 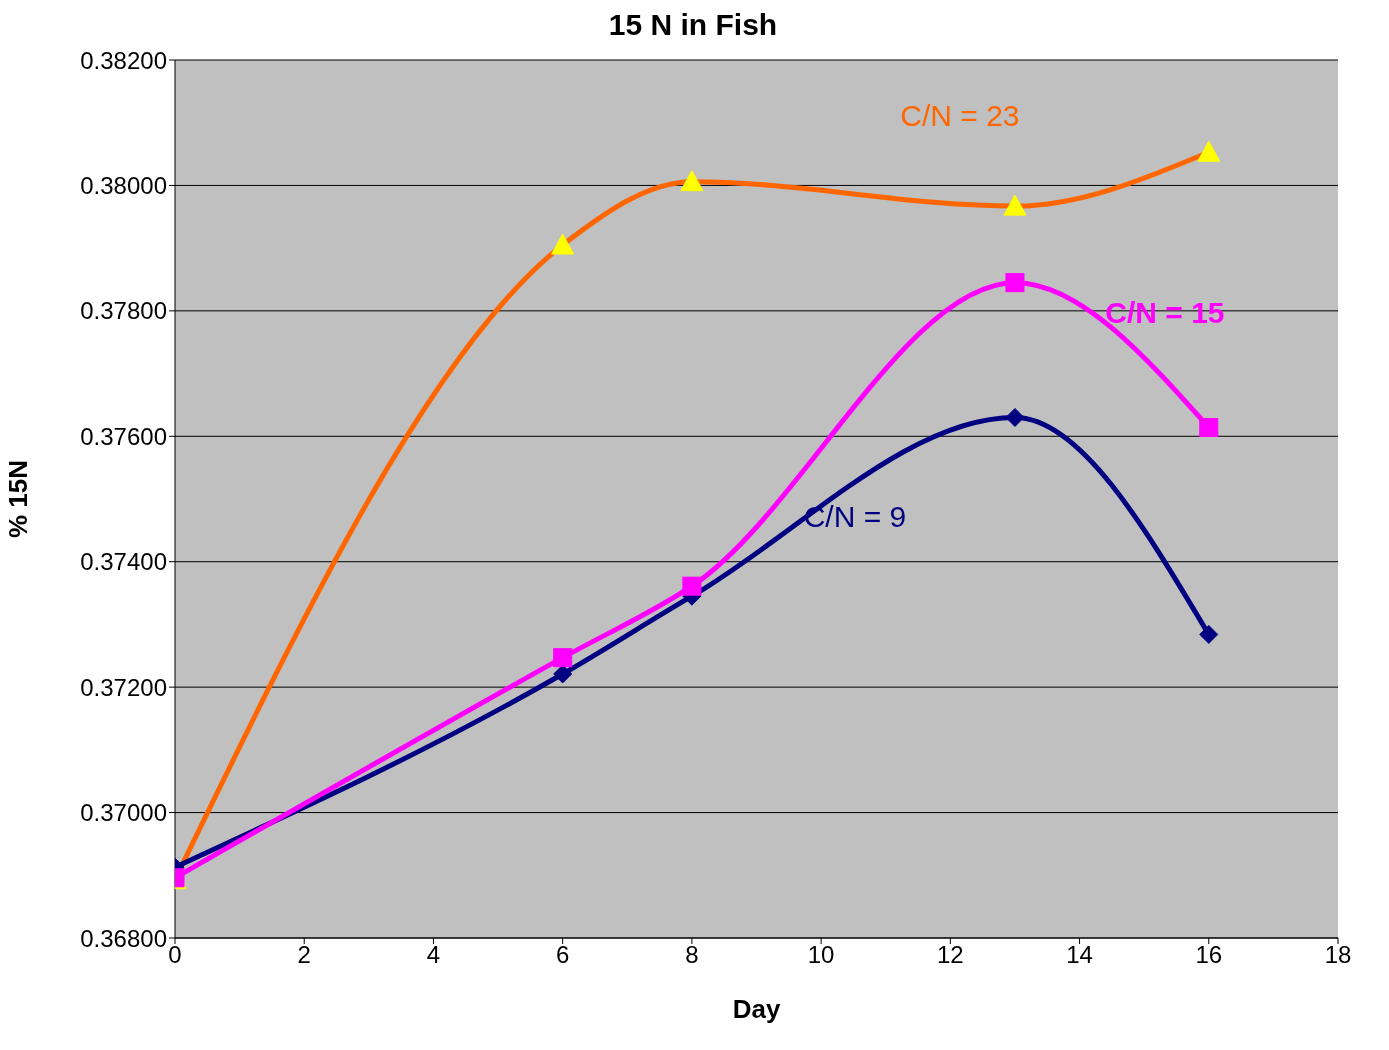 What do you see at coordinates (821, 955) in the screenshot?
I see `x-tick-label: 10` at bounding box center [821, 955].